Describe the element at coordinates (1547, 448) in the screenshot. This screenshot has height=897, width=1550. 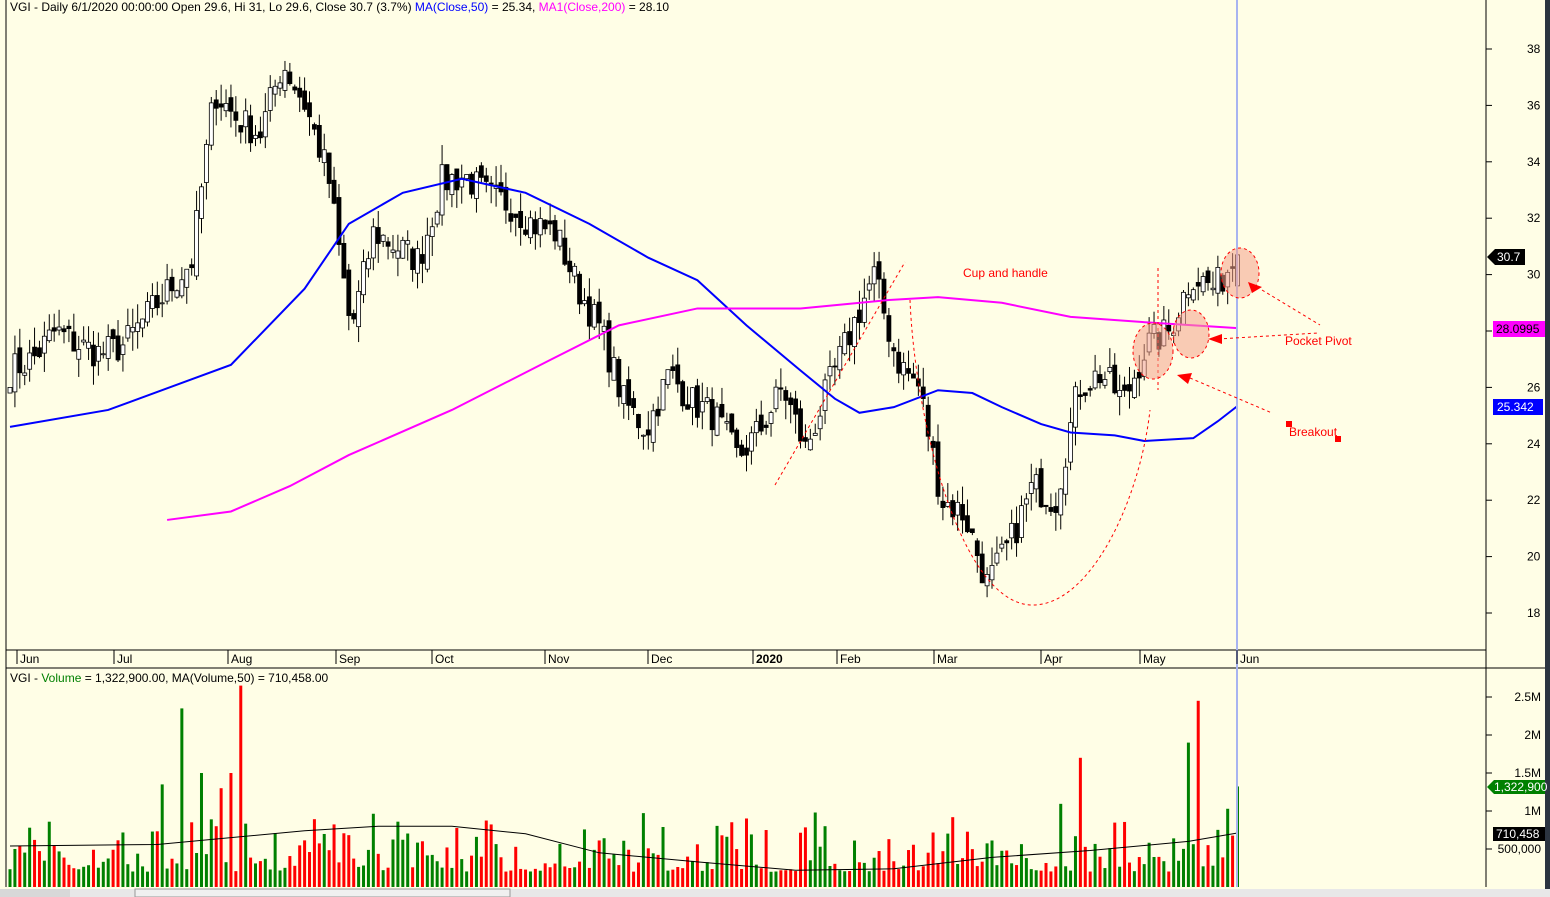
I see `right-frame` at that location.